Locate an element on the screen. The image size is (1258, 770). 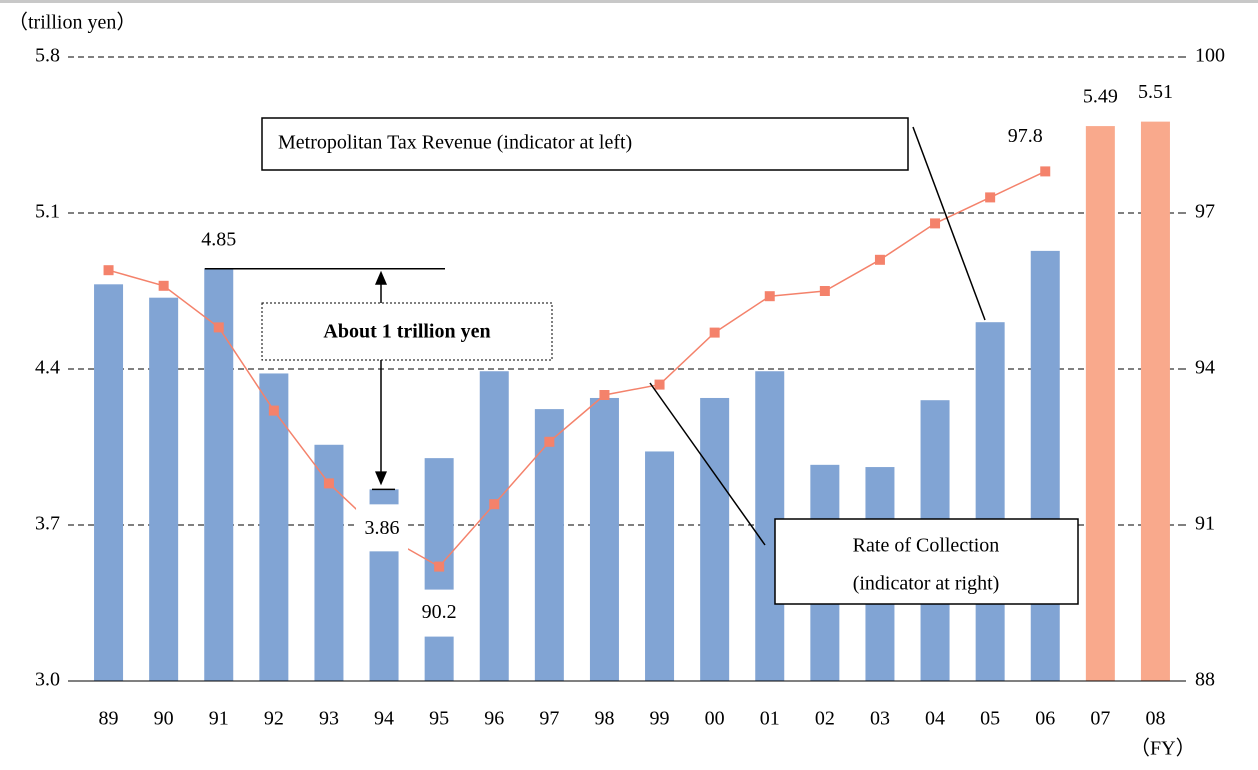
x-tick-label: 99 is located at coordinates (660, 719).